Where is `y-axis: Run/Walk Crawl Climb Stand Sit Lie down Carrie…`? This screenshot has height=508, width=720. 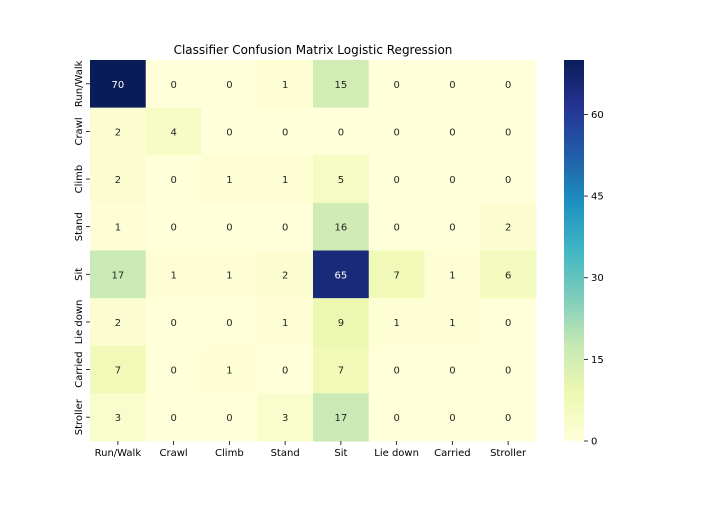
y-axis: Run/Walk Crawl Climb Stand Sit Lie down Carrie… is located at coordinates (82, 247).